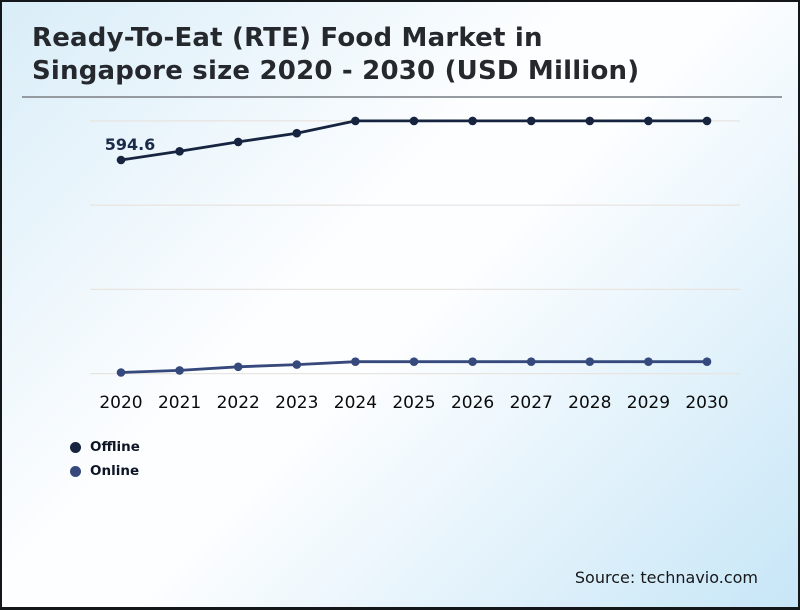 Image resolution: width=800 pixels, height=610 pixels. I want to click on x-tick-label: 2021, so click(179, 403).